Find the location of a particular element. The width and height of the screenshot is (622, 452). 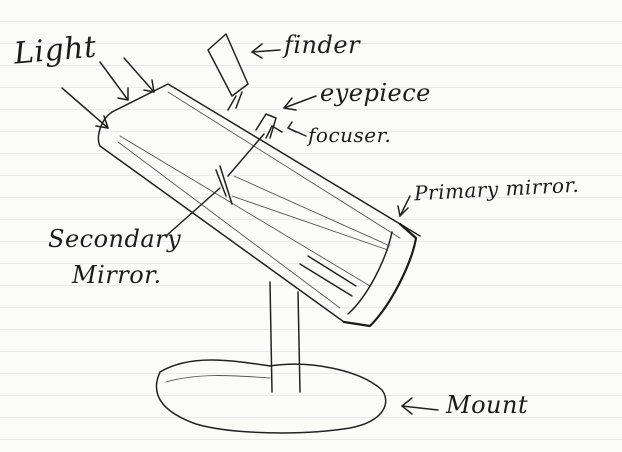

finder-scope is located at coordinates (228, 72).